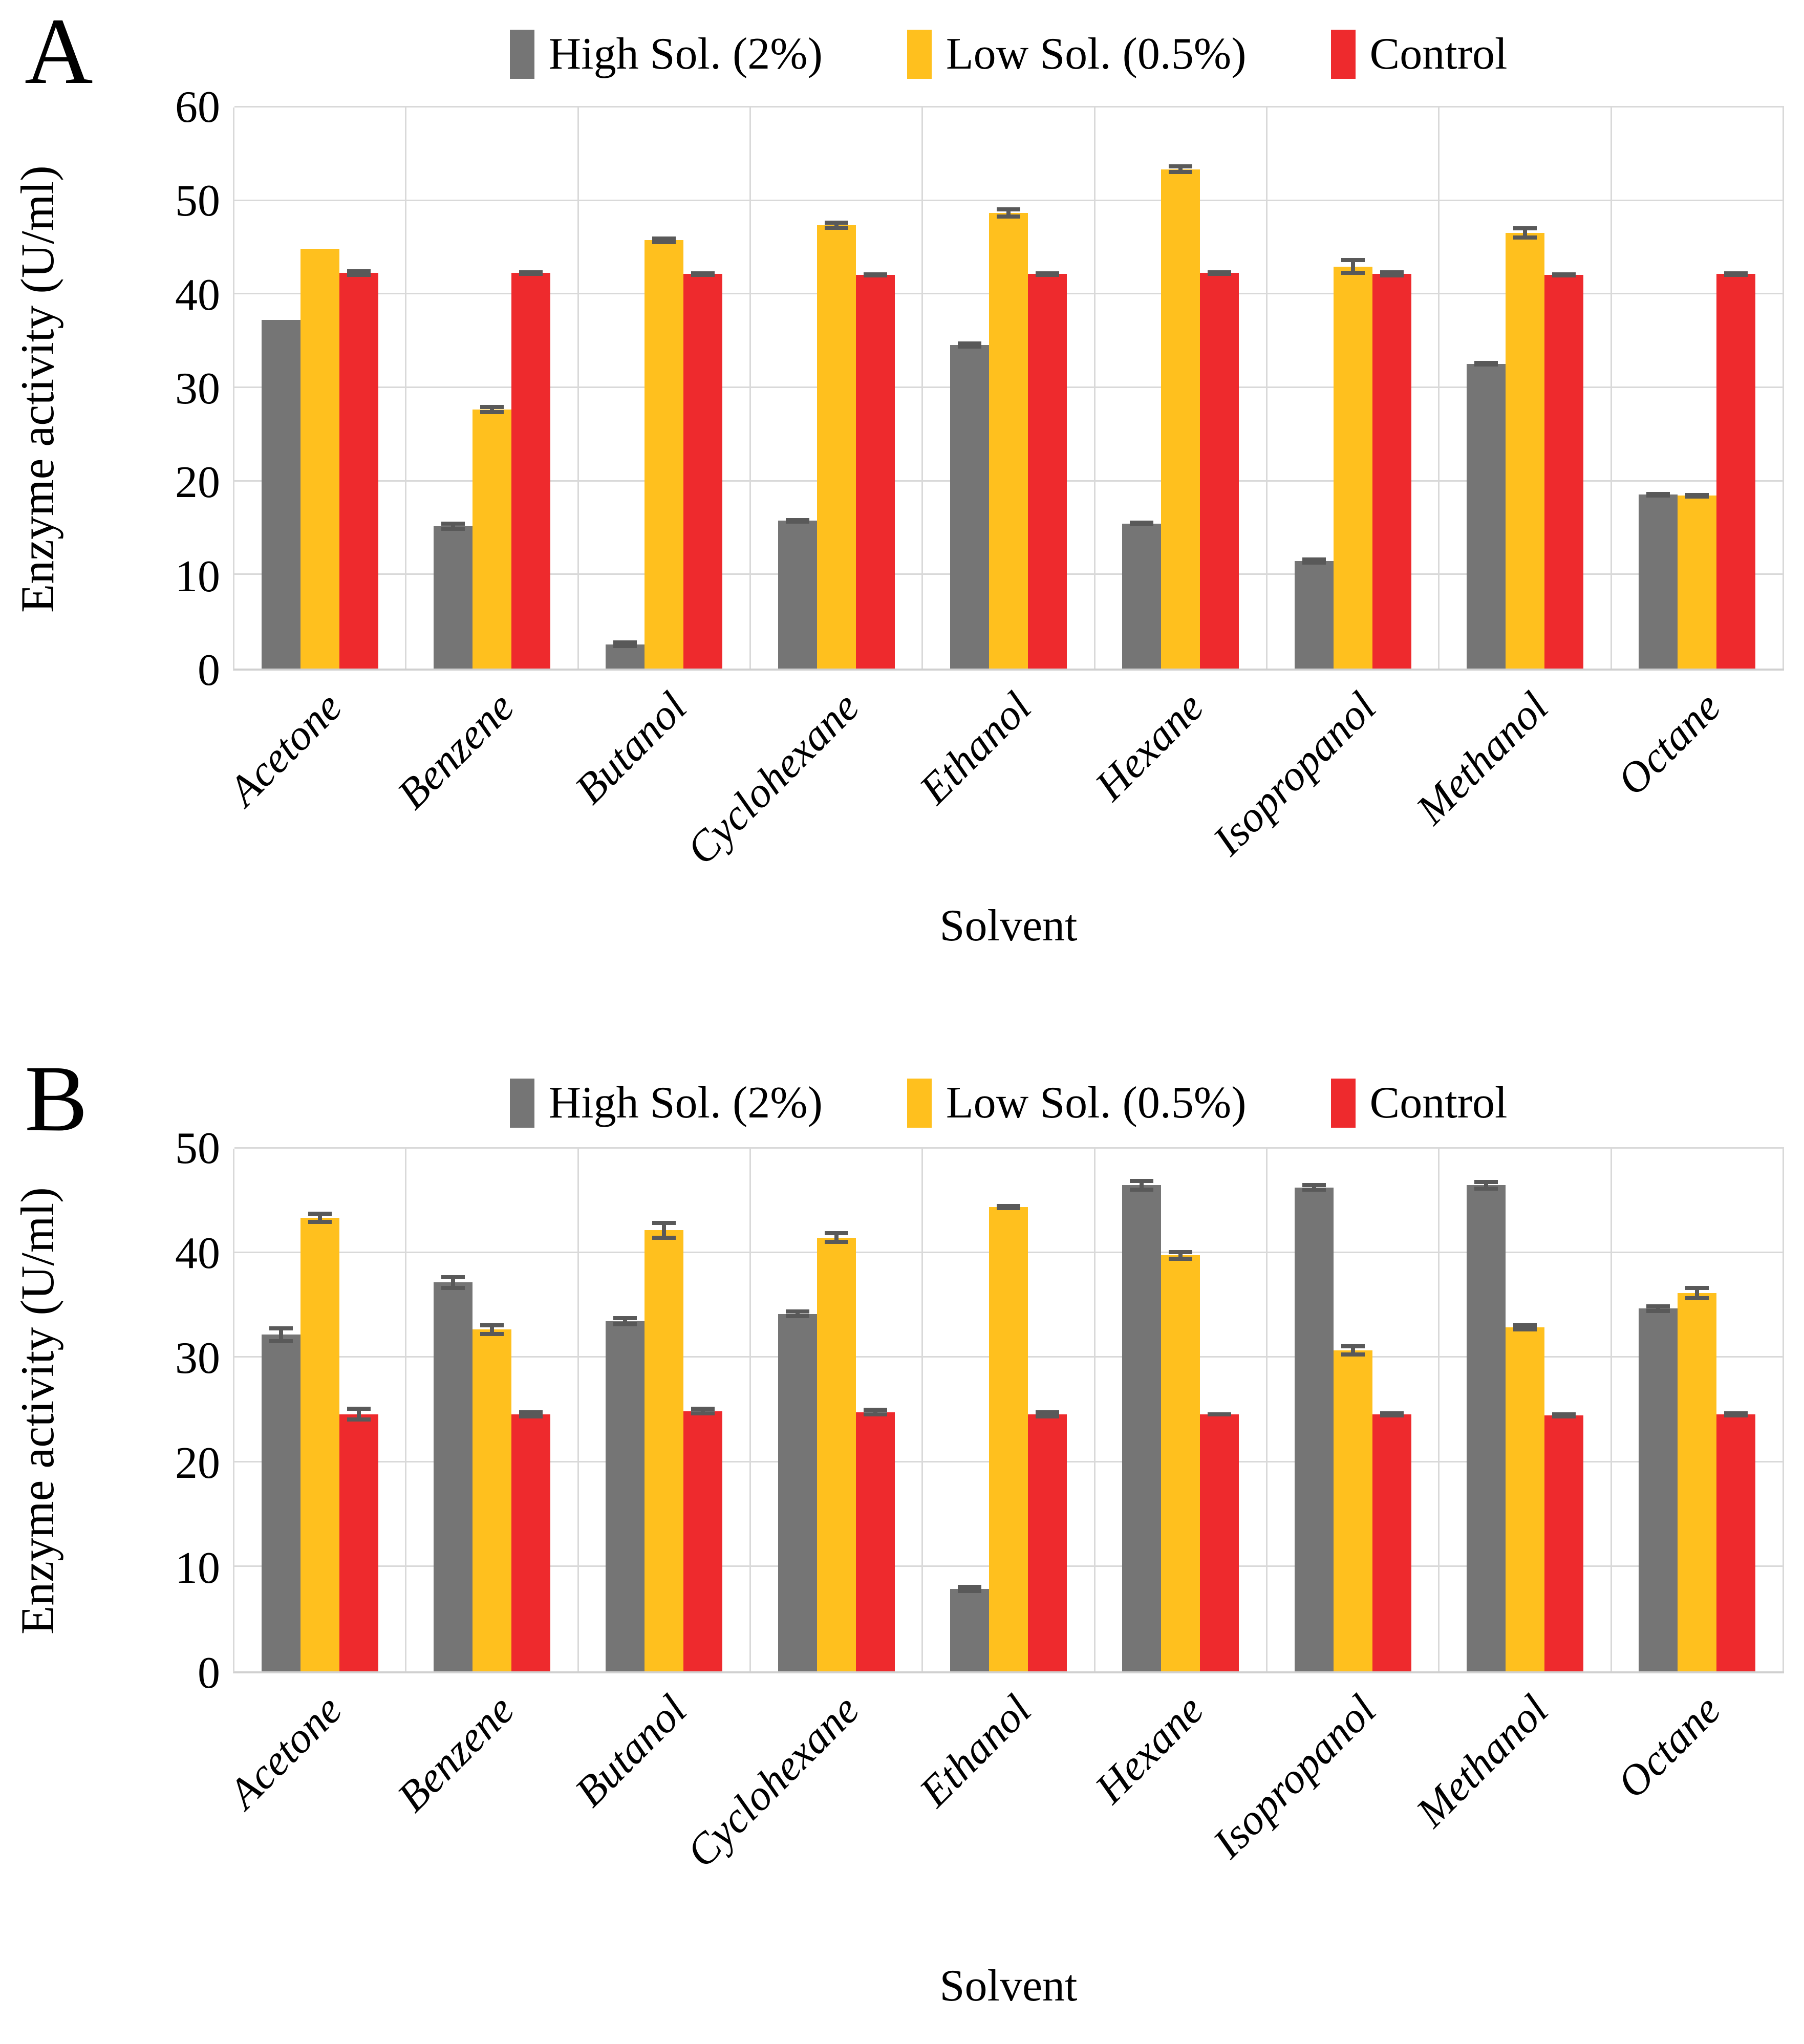  Describe the element at coordinates (148, 1411) in the screenshot. I see `panel-b-y-tick-labels: 0 10 20 30 40 50` at that location.